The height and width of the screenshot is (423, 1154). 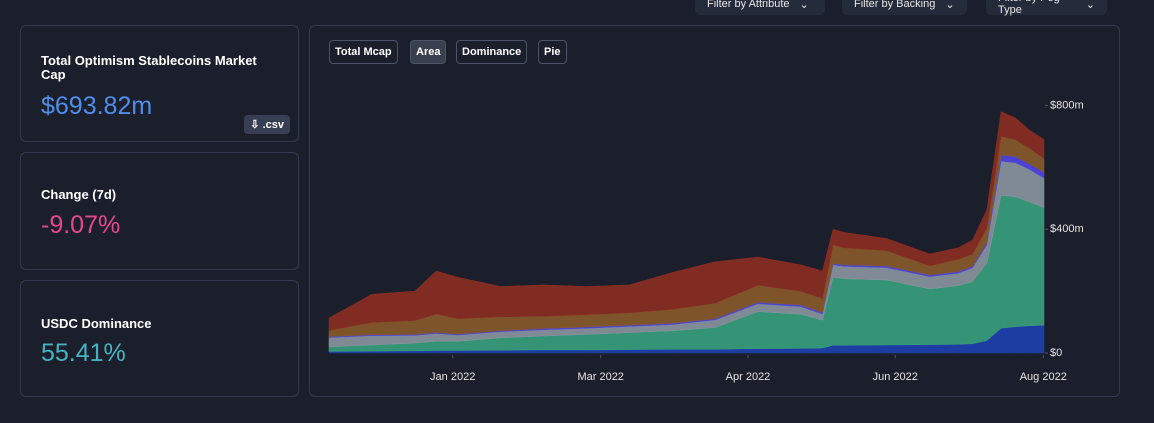 What do you see at coordinates (97, 106) in the screenshot?
I see `stat-value: $693.82m` at bounding box center [97, 106].